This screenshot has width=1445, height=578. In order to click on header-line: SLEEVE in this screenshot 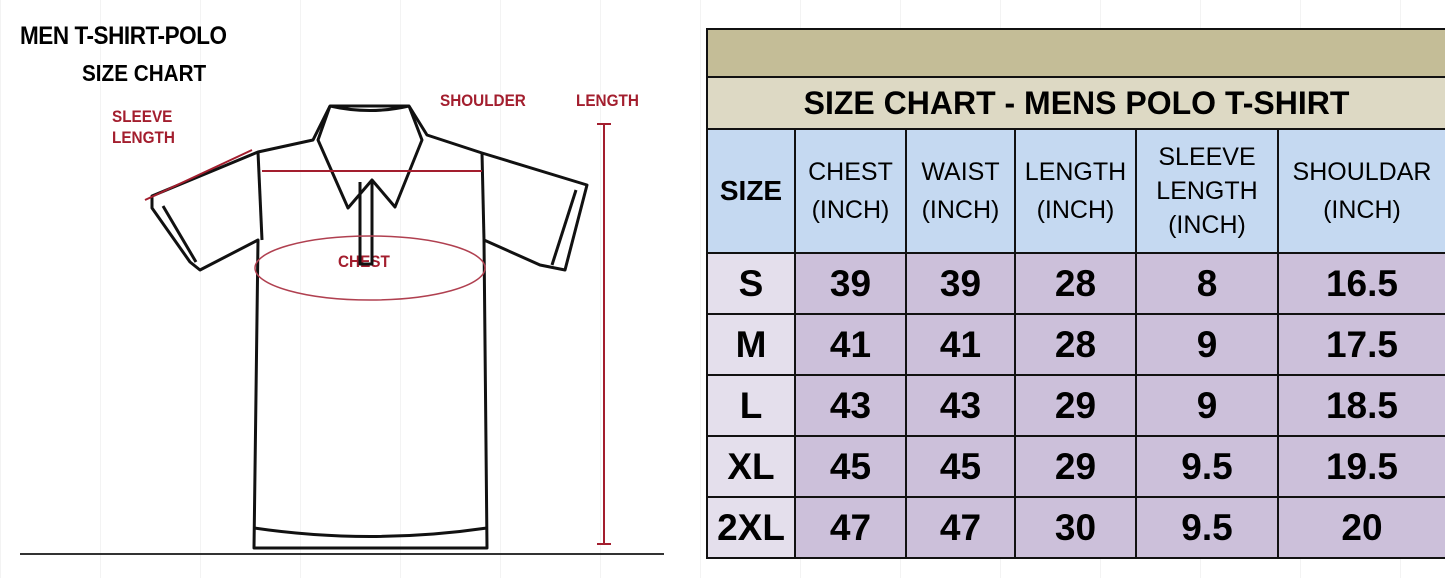, I will do `click(1207, 157)`.